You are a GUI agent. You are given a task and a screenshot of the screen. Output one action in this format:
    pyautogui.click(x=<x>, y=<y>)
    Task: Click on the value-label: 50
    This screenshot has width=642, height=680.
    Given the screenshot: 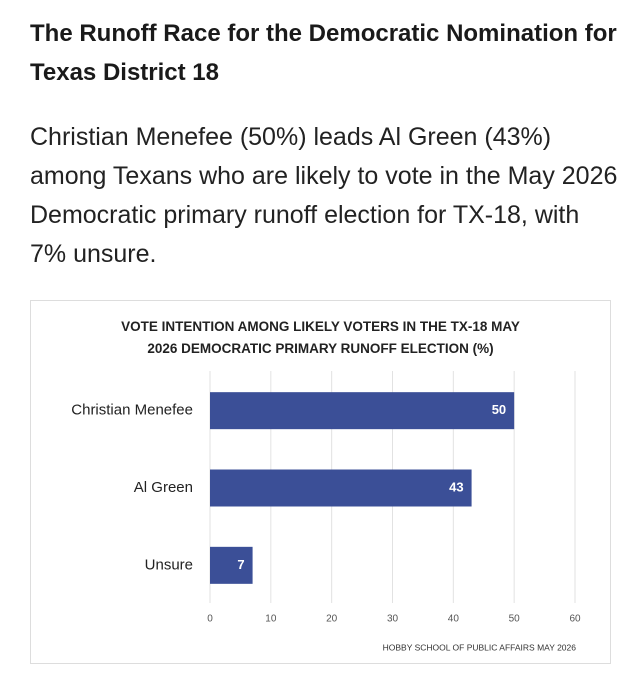 What is the action you would take?
    pyautogui.click(x=499, y=409)
    